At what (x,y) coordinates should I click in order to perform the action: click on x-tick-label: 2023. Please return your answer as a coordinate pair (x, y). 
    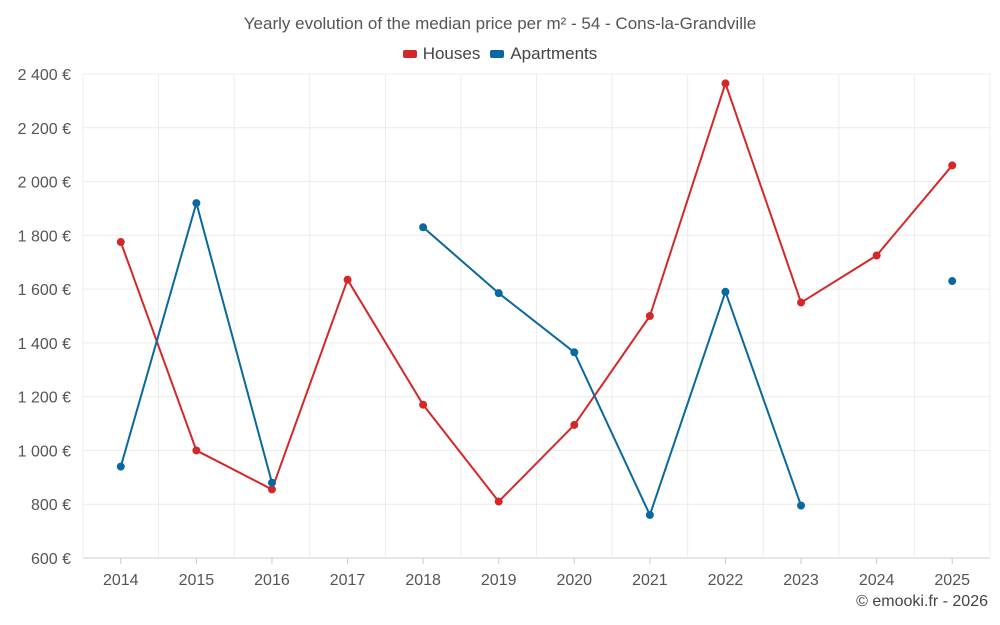
    Looking at the image, I should click on (801, 580).